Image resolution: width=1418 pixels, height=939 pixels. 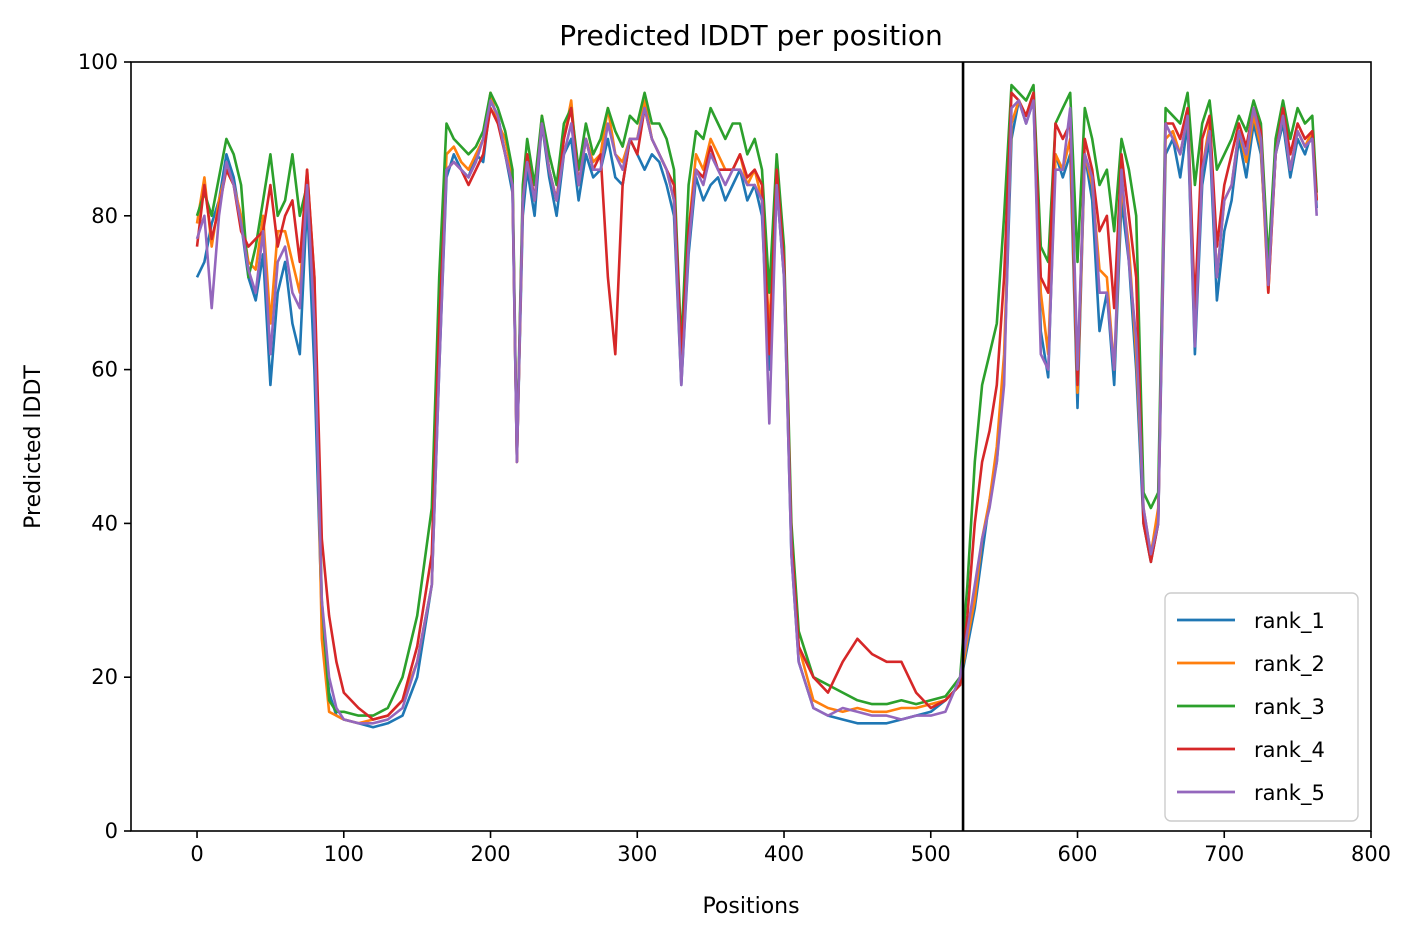 What do you see at coordinates (196, 854) in the screenshot?
I see `x-tick-label: 0` at bounding box center [196, 854].